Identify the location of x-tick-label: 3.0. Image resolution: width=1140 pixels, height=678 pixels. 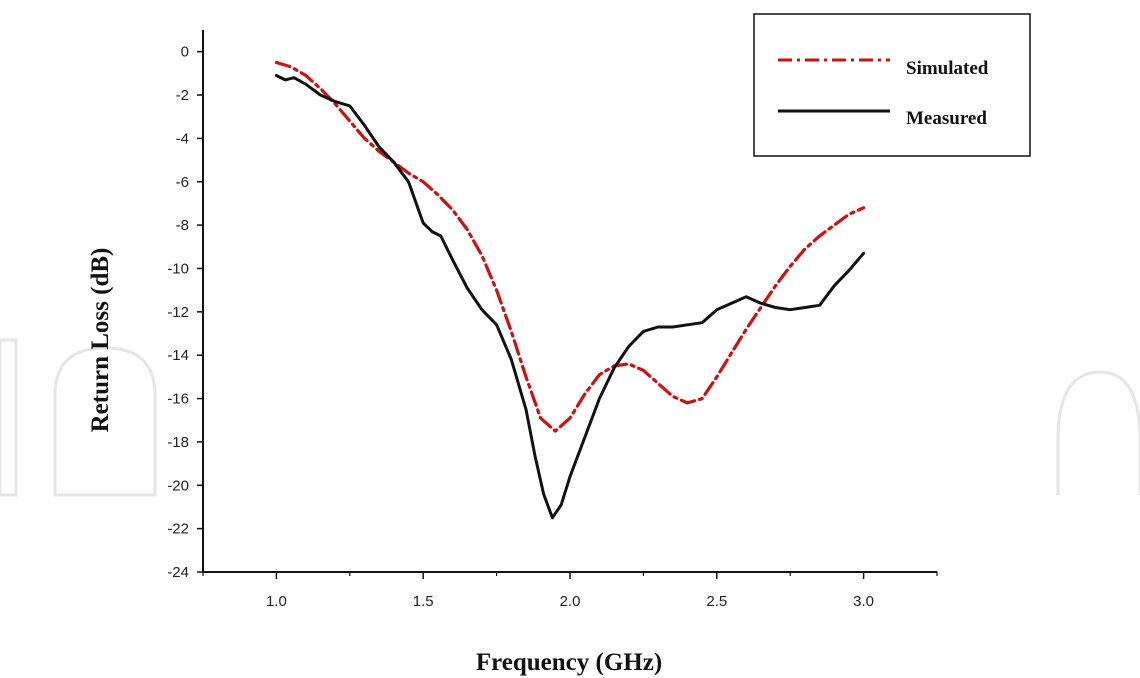
(863, 601).